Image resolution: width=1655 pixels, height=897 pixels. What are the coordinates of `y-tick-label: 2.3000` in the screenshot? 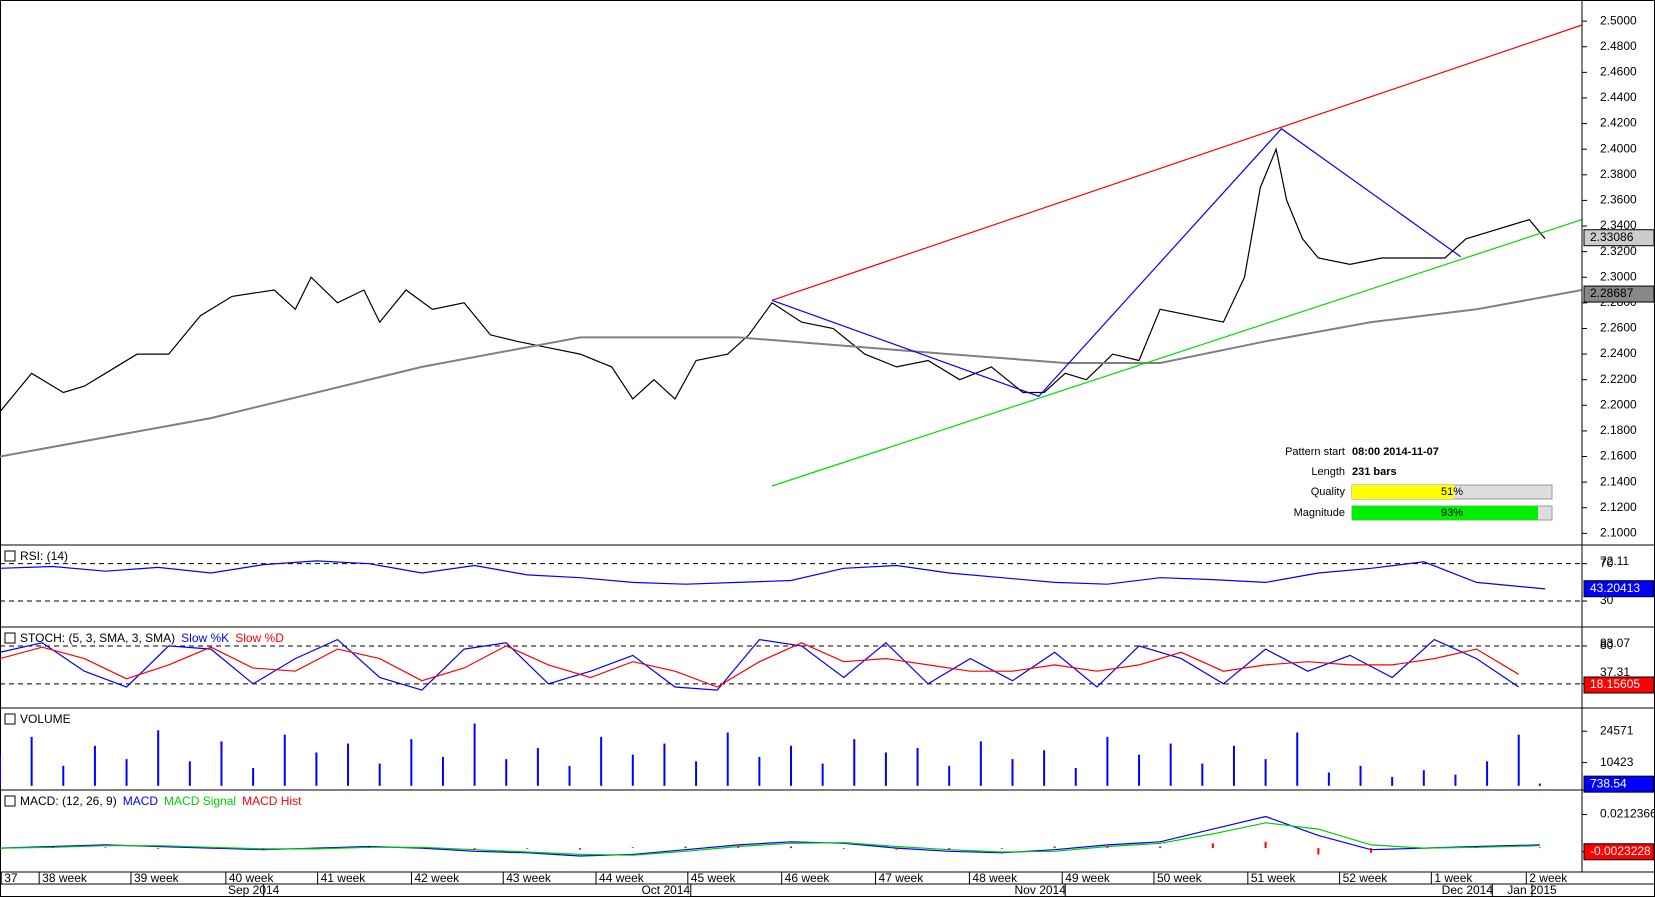 It's located at (1618, 276).